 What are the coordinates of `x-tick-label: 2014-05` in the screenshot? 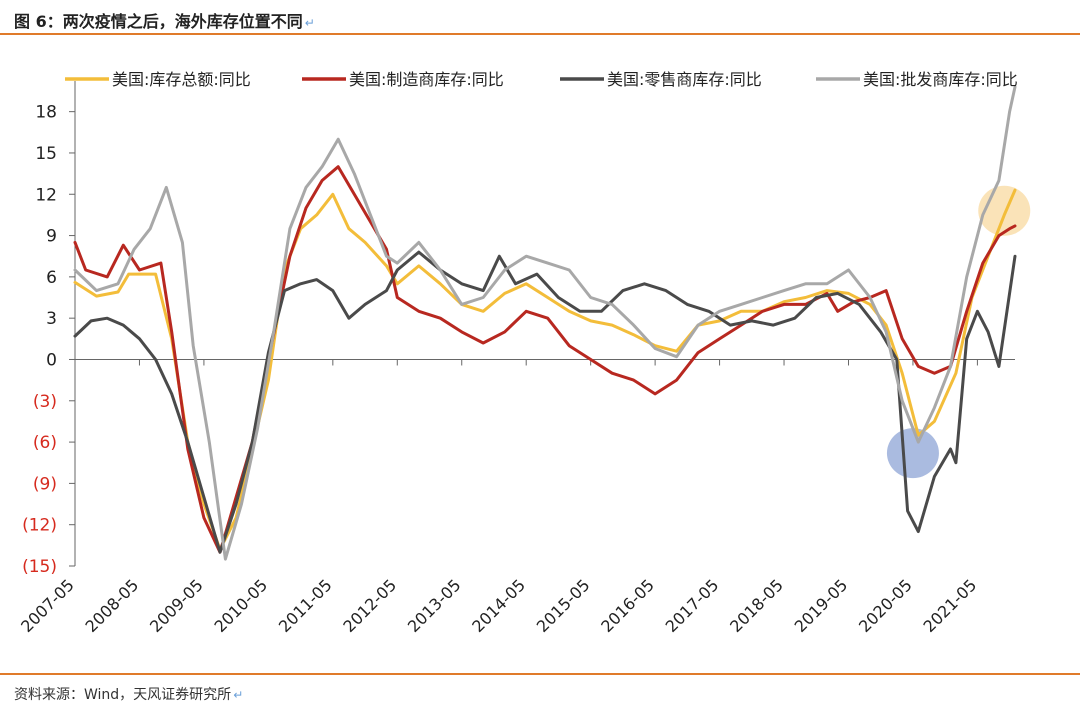 It's located at (498, 605).